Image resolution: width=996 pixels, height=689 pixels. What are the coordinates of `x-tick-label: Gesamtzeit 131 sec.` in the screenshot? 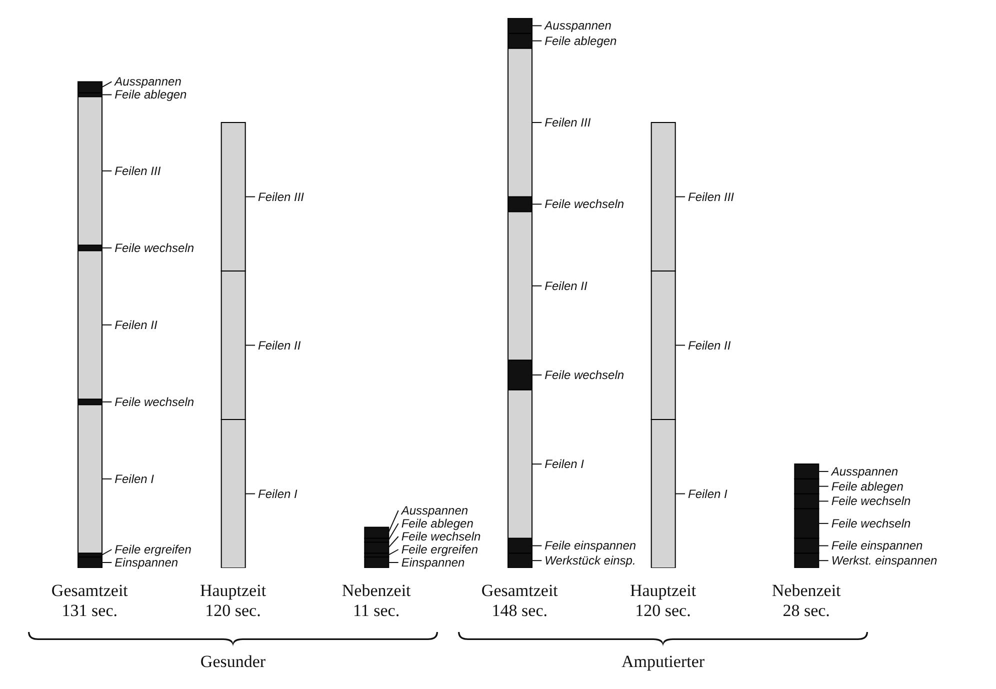 It's located at (89, 600).